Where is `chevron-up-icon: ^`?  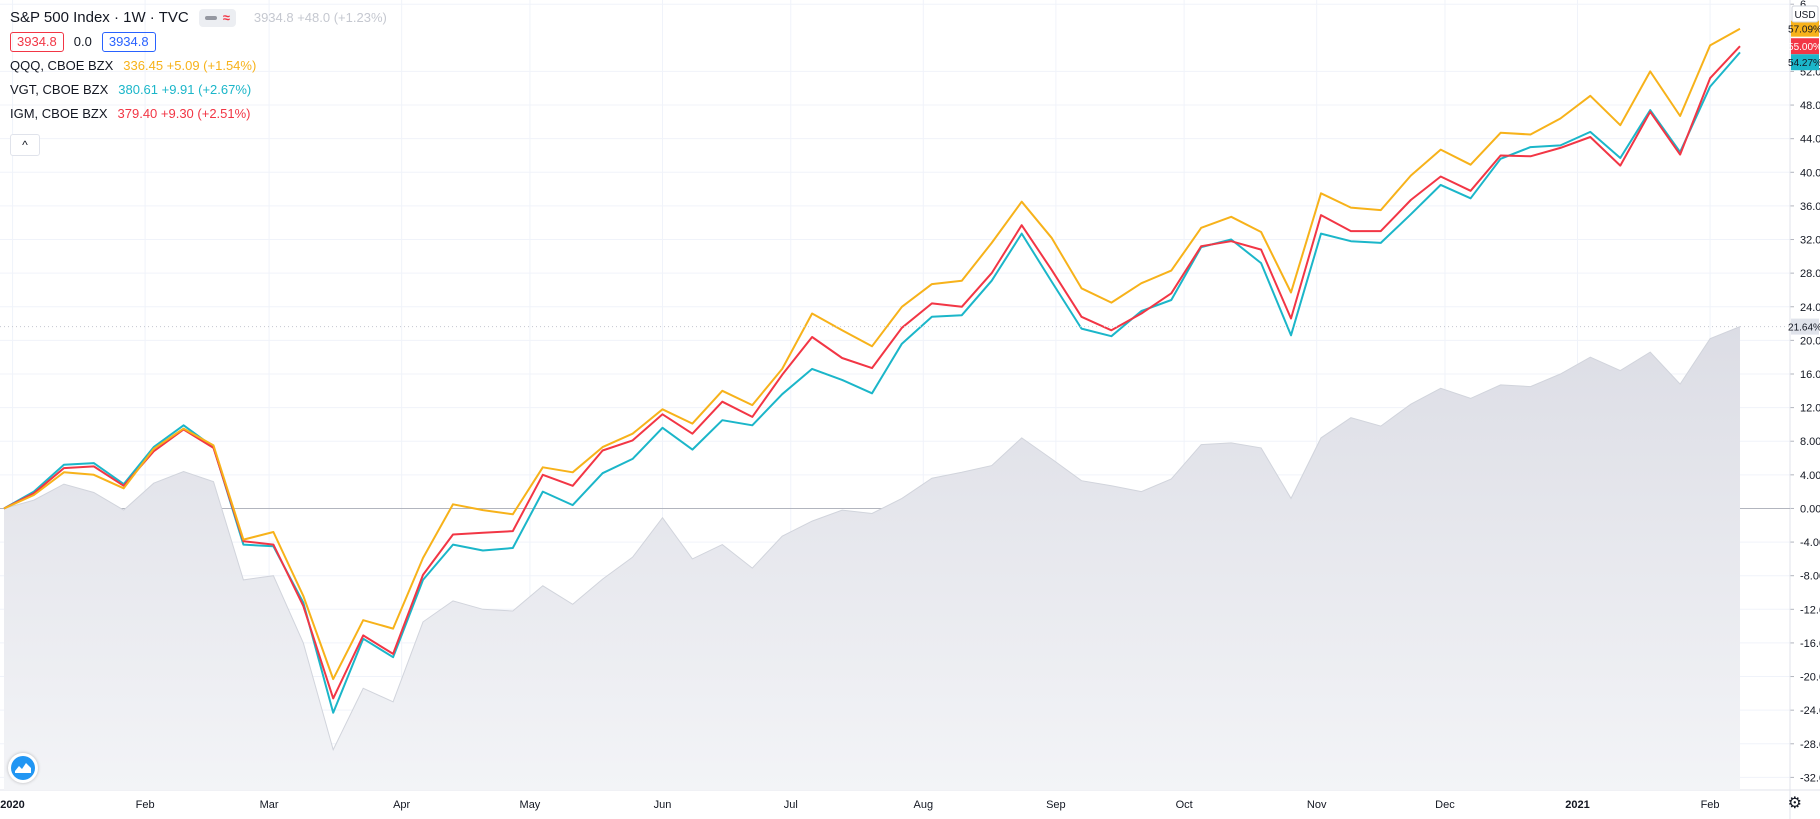
chevron-up-icon: ^ is located at coordinates (25, 145).